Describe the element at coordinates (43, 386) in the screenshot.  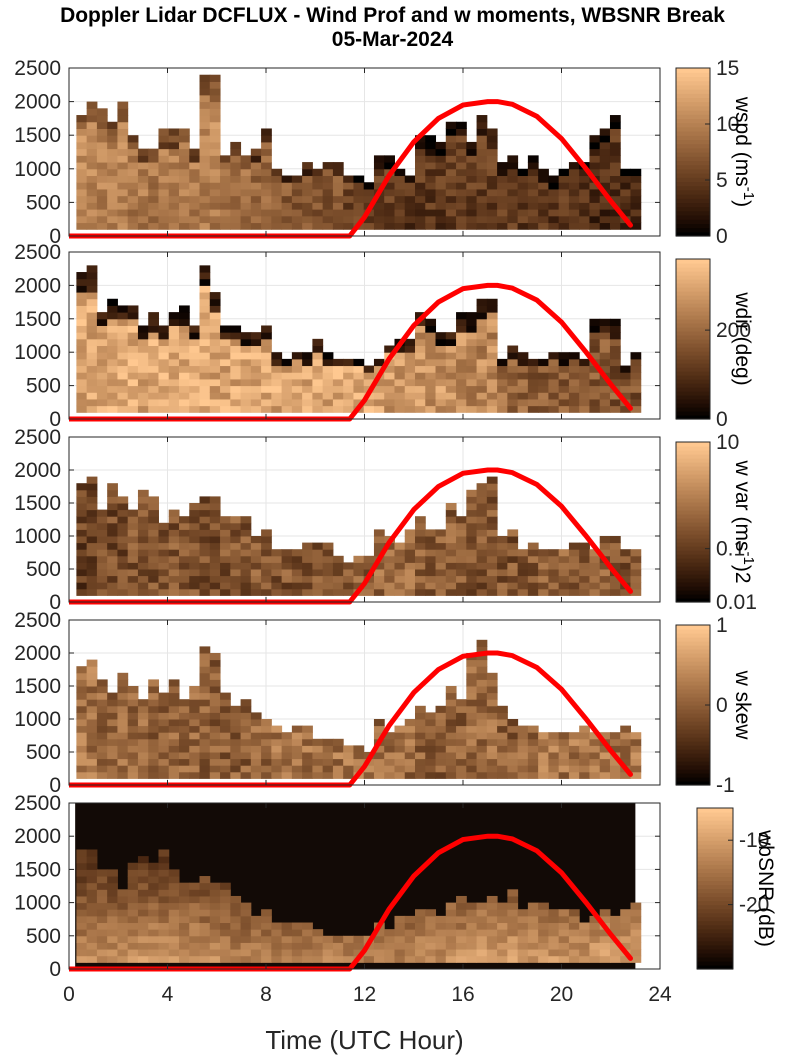
I see `y-tick-label: 500` at that location.